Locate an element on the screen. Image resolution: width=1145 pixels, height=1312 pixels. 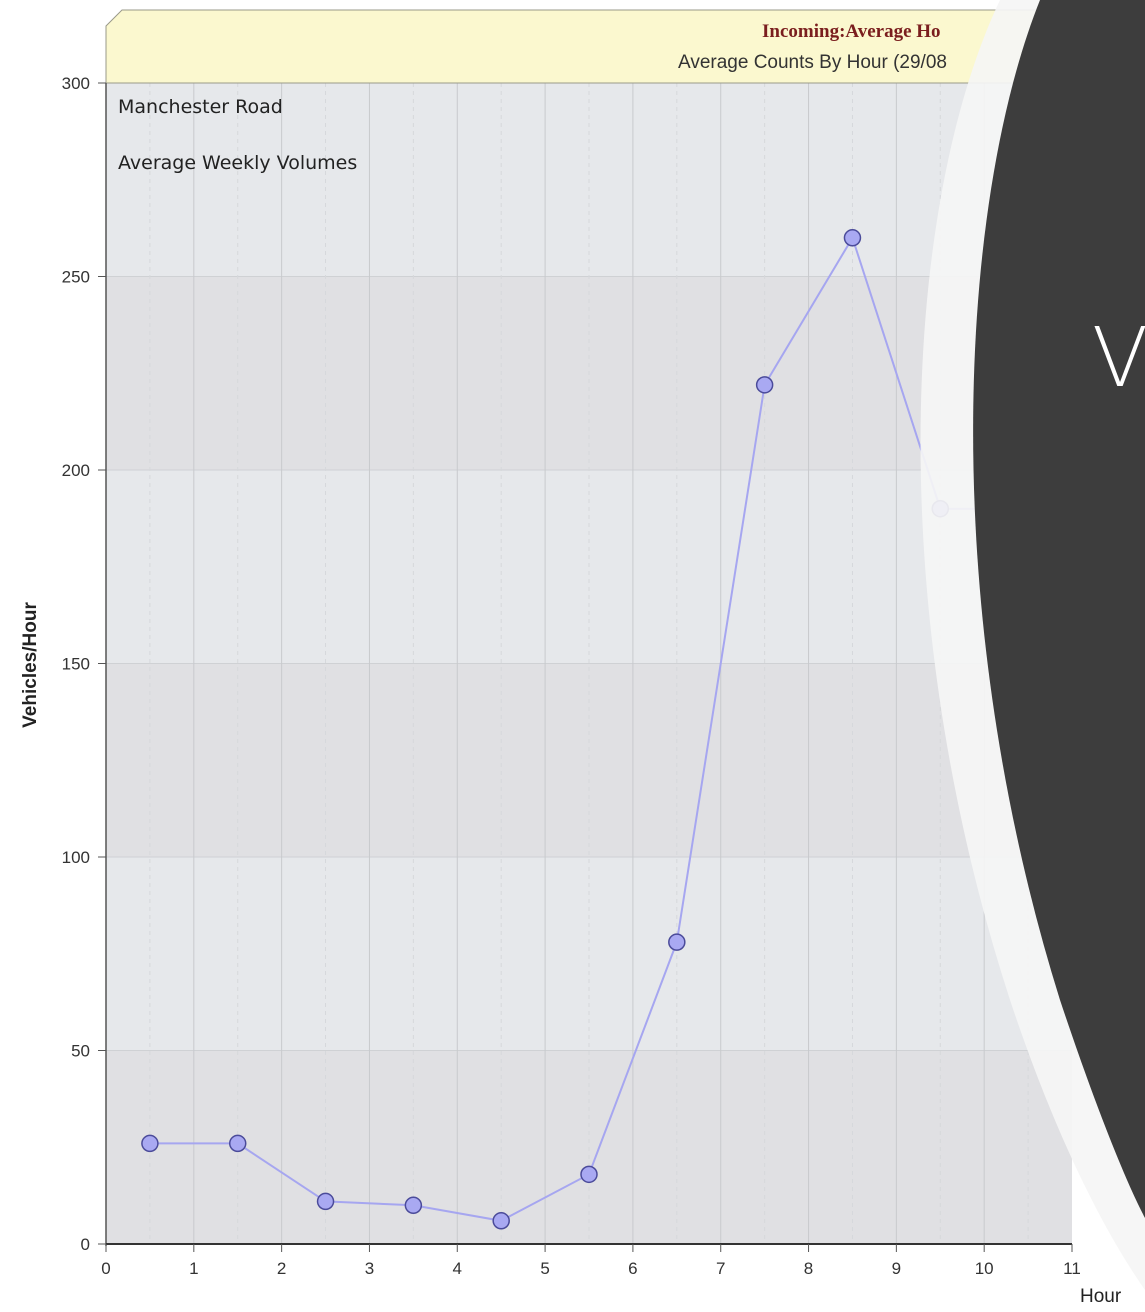
x-tick-label: 1 is located at coordinates (193, 1268).